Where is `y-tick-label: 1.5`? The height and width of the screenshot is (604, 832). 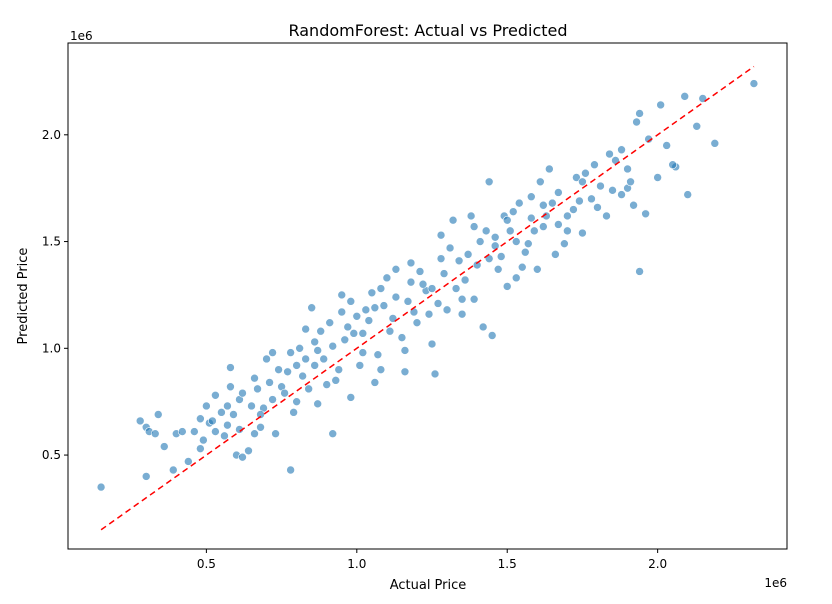 y-tick-label: 1.5 is located at coordinates (51, 242).